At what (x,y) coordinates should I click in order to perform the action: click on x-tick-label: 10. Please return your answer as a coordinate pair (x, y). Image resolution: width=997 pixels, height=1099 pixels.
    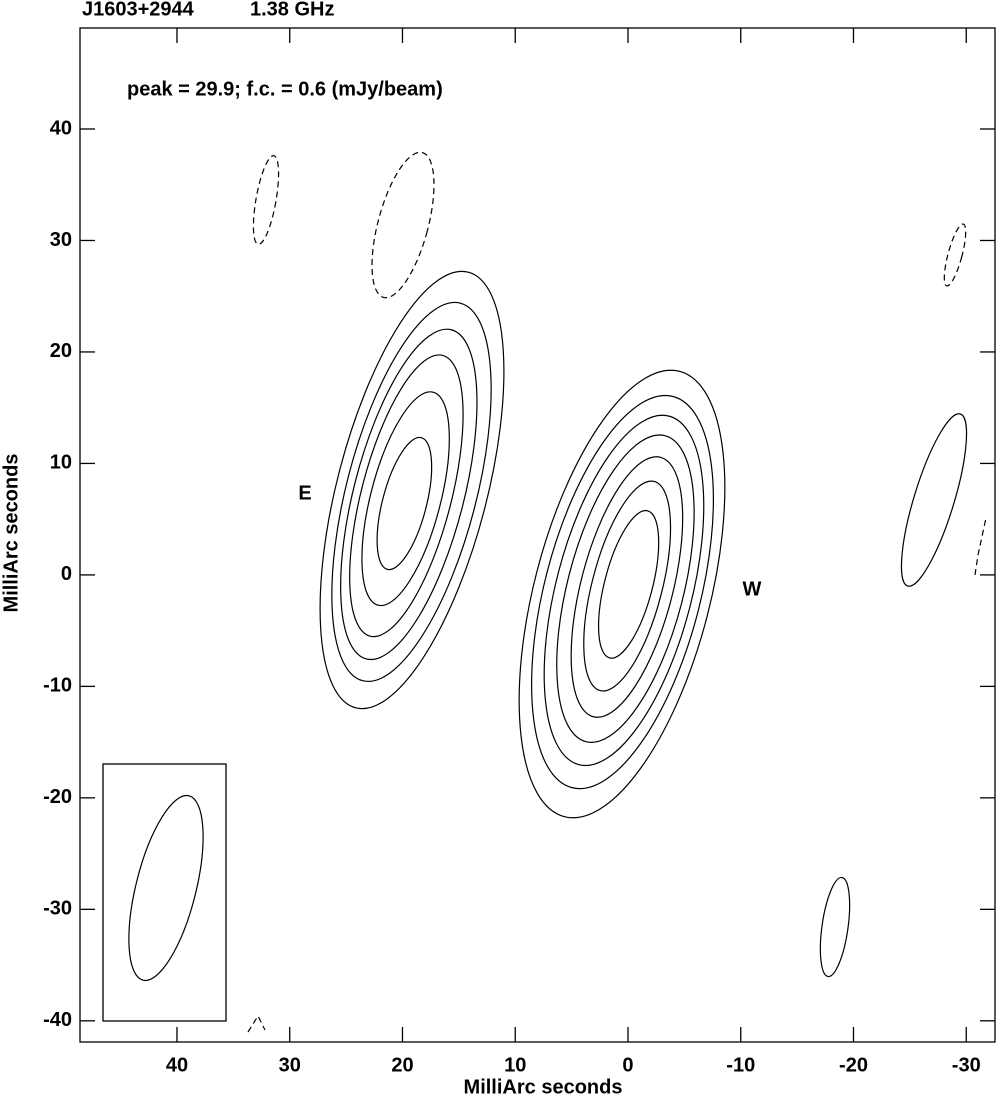
    Looking at the image, I should click on (515, 1065).